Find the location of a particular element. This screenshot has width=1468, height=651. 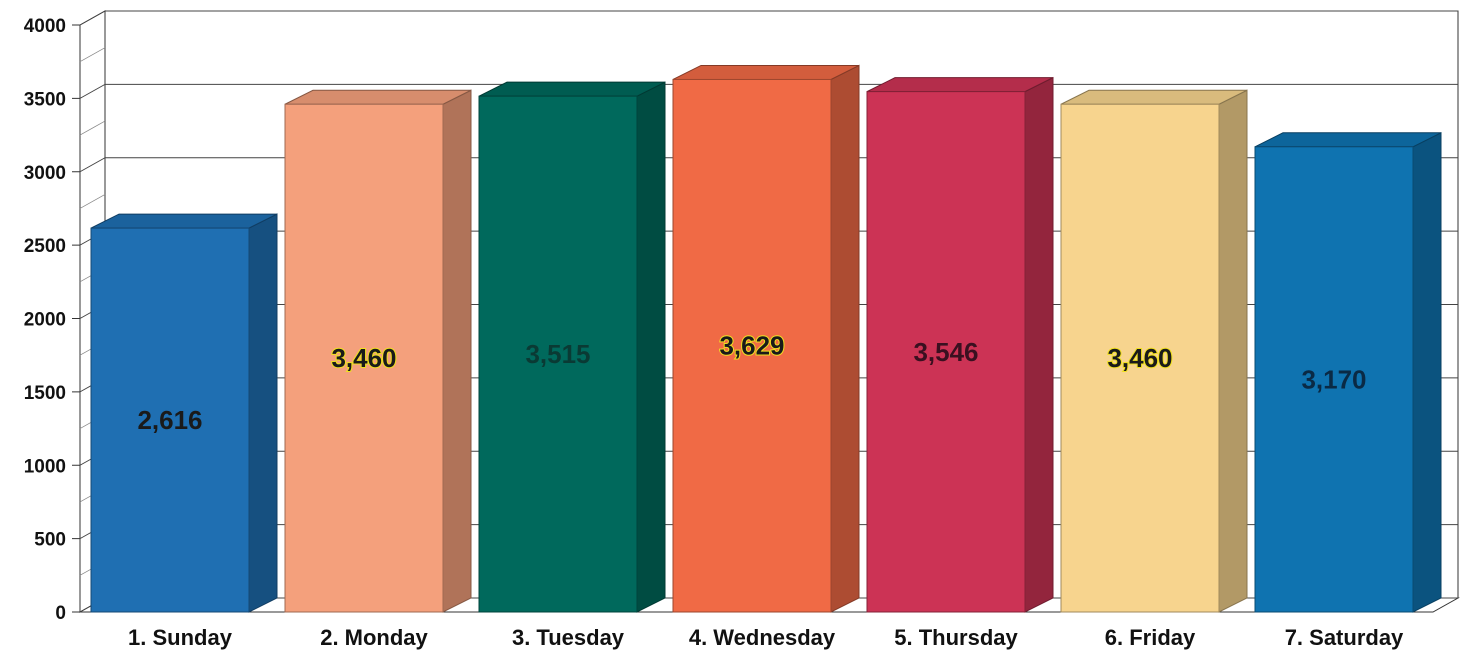

bar-value-label: 2,616 is located at coordinates (169, 420).